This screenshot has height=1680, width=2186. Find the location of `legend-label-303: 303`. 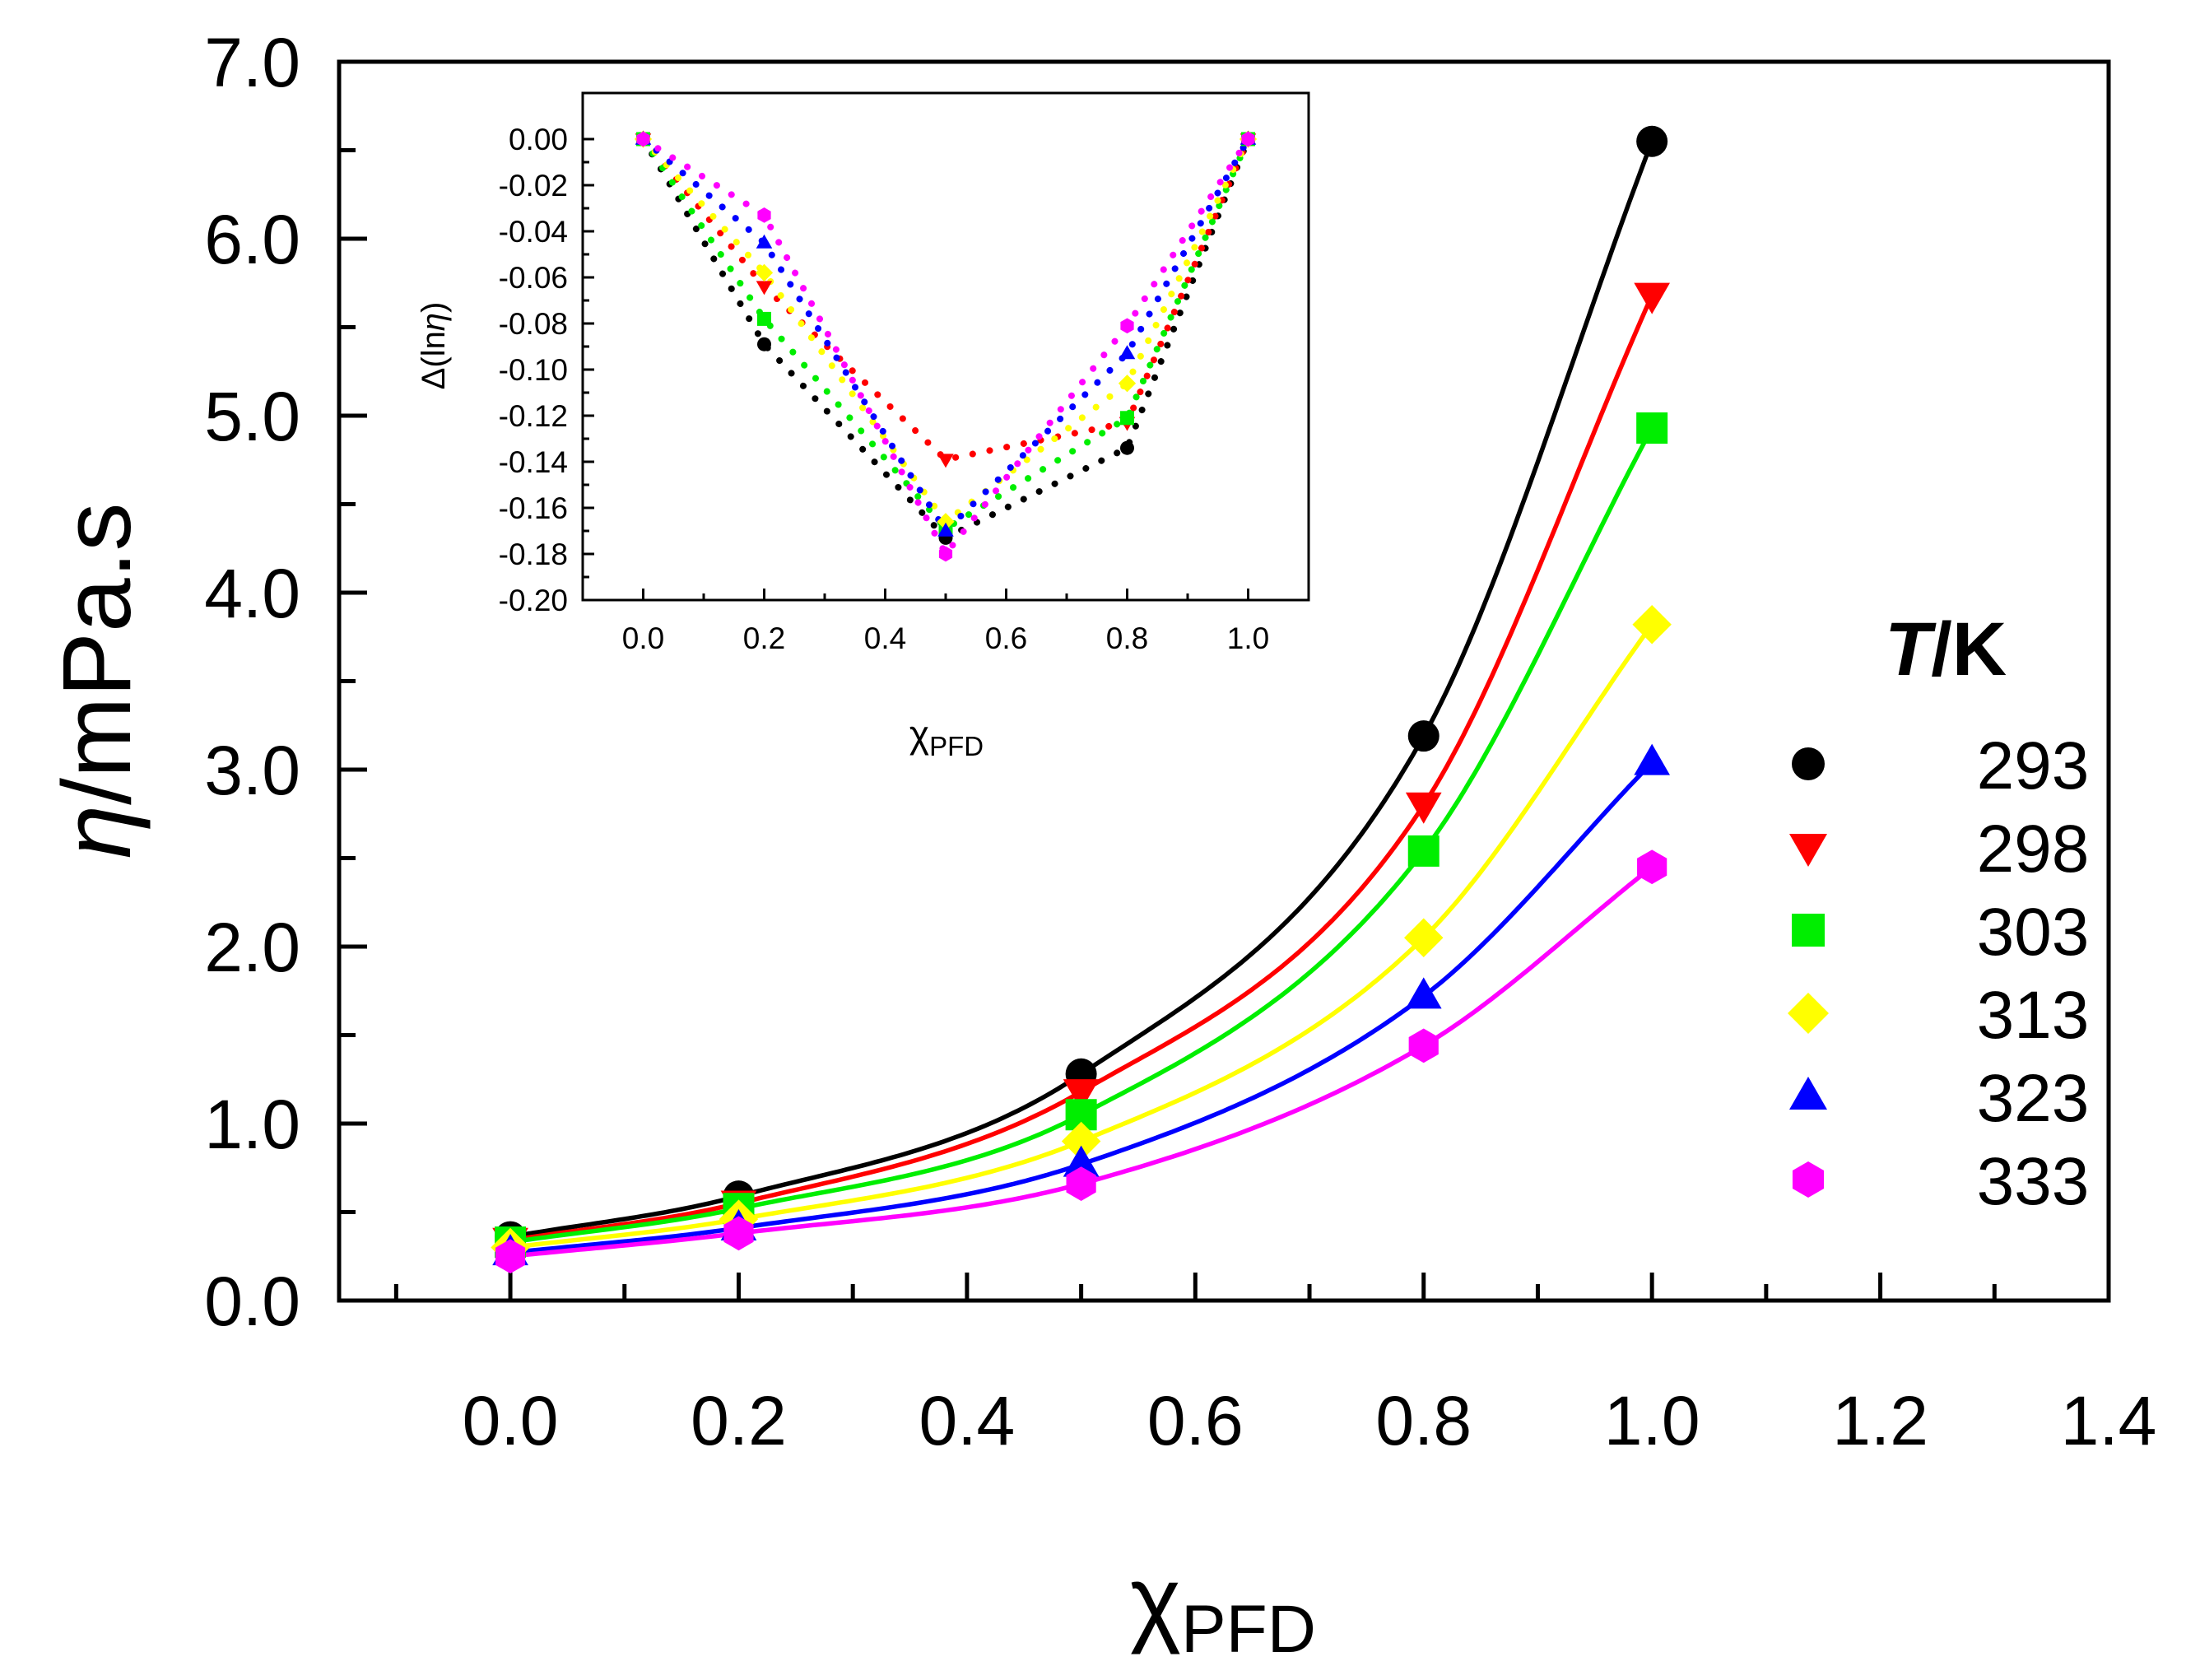

legend-label-303: 303 is located at coordinates (2033, 932).